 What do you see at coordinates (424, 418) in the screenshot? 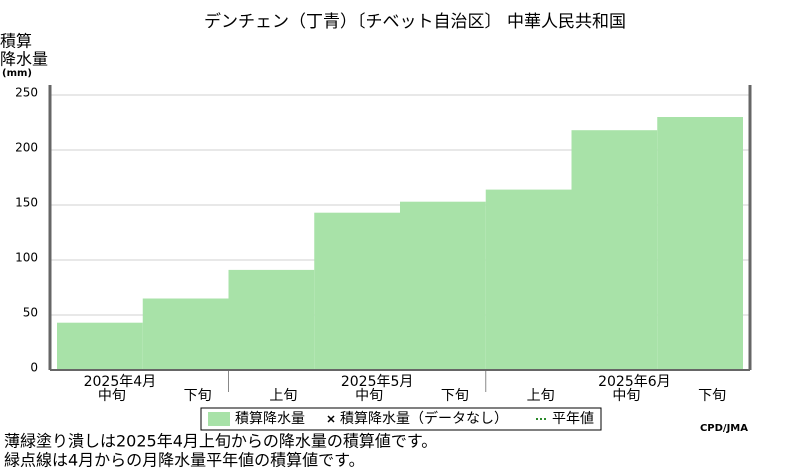
I see `legend-label: 積算降水量（データなし）` at bounding box center [424, 418].